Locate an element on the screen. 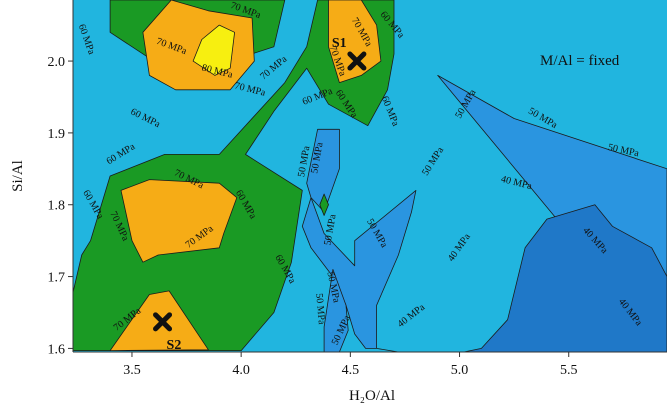 Image resolution: width=667 pixels, height=408 pixels. marker-s2: S2 is located at coordinates (167, 332).